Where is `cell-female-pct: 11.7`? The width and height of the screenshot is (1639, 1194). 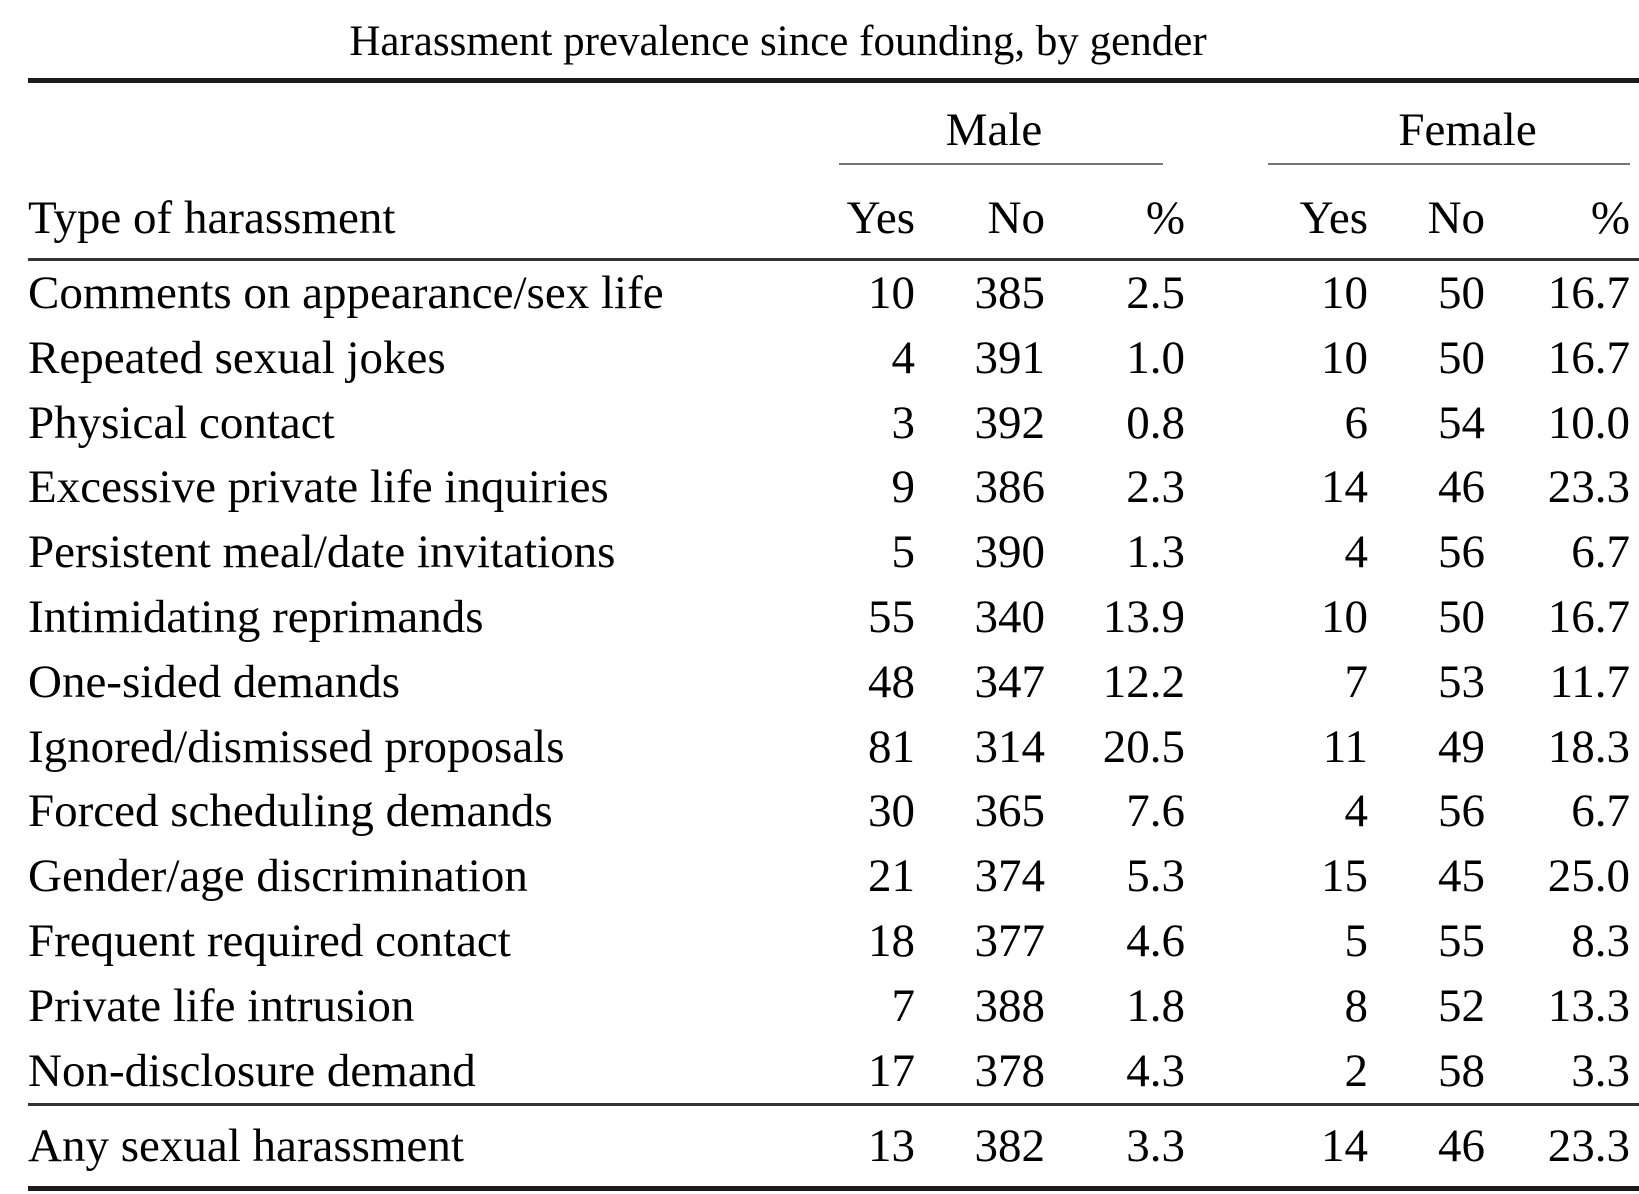
cell-female-pct: 11.7 is located at coordinates (1589, 681).